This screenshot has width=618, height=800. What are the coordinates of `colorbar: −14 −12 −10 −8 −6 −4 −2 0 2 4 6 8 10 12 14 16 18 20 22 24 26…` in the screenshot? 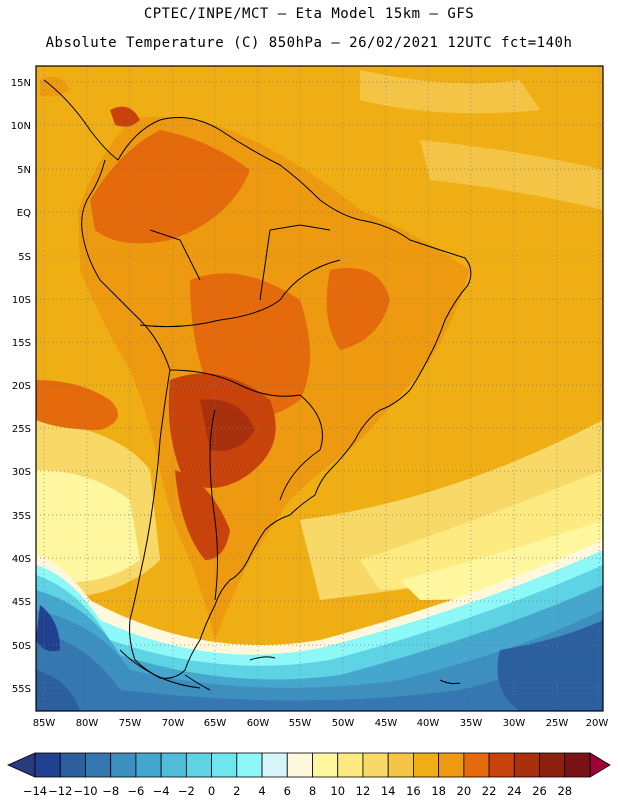 It's located at (309, 775).